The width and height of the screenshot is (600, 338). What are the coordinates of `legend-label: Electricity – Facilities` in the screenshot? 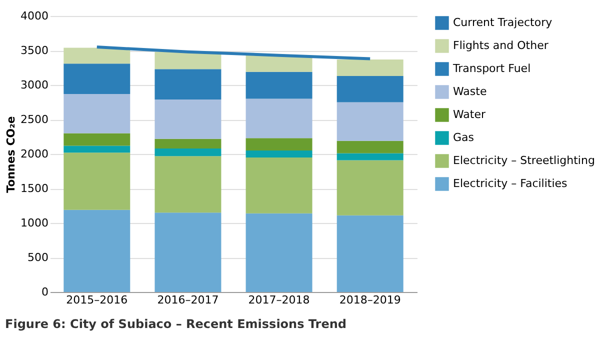 It's located at (510, 183).